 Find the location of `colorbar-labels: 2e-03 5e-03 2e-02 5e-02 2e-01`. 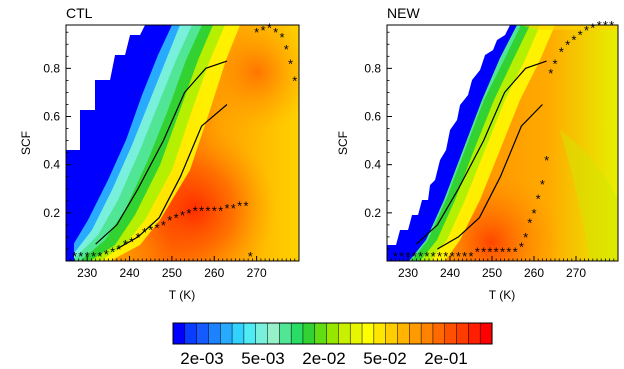

colorbar-labels: 2e-03 5e-03 2e-02 5e-02 2e-01 is located at coordinates (323, 358).